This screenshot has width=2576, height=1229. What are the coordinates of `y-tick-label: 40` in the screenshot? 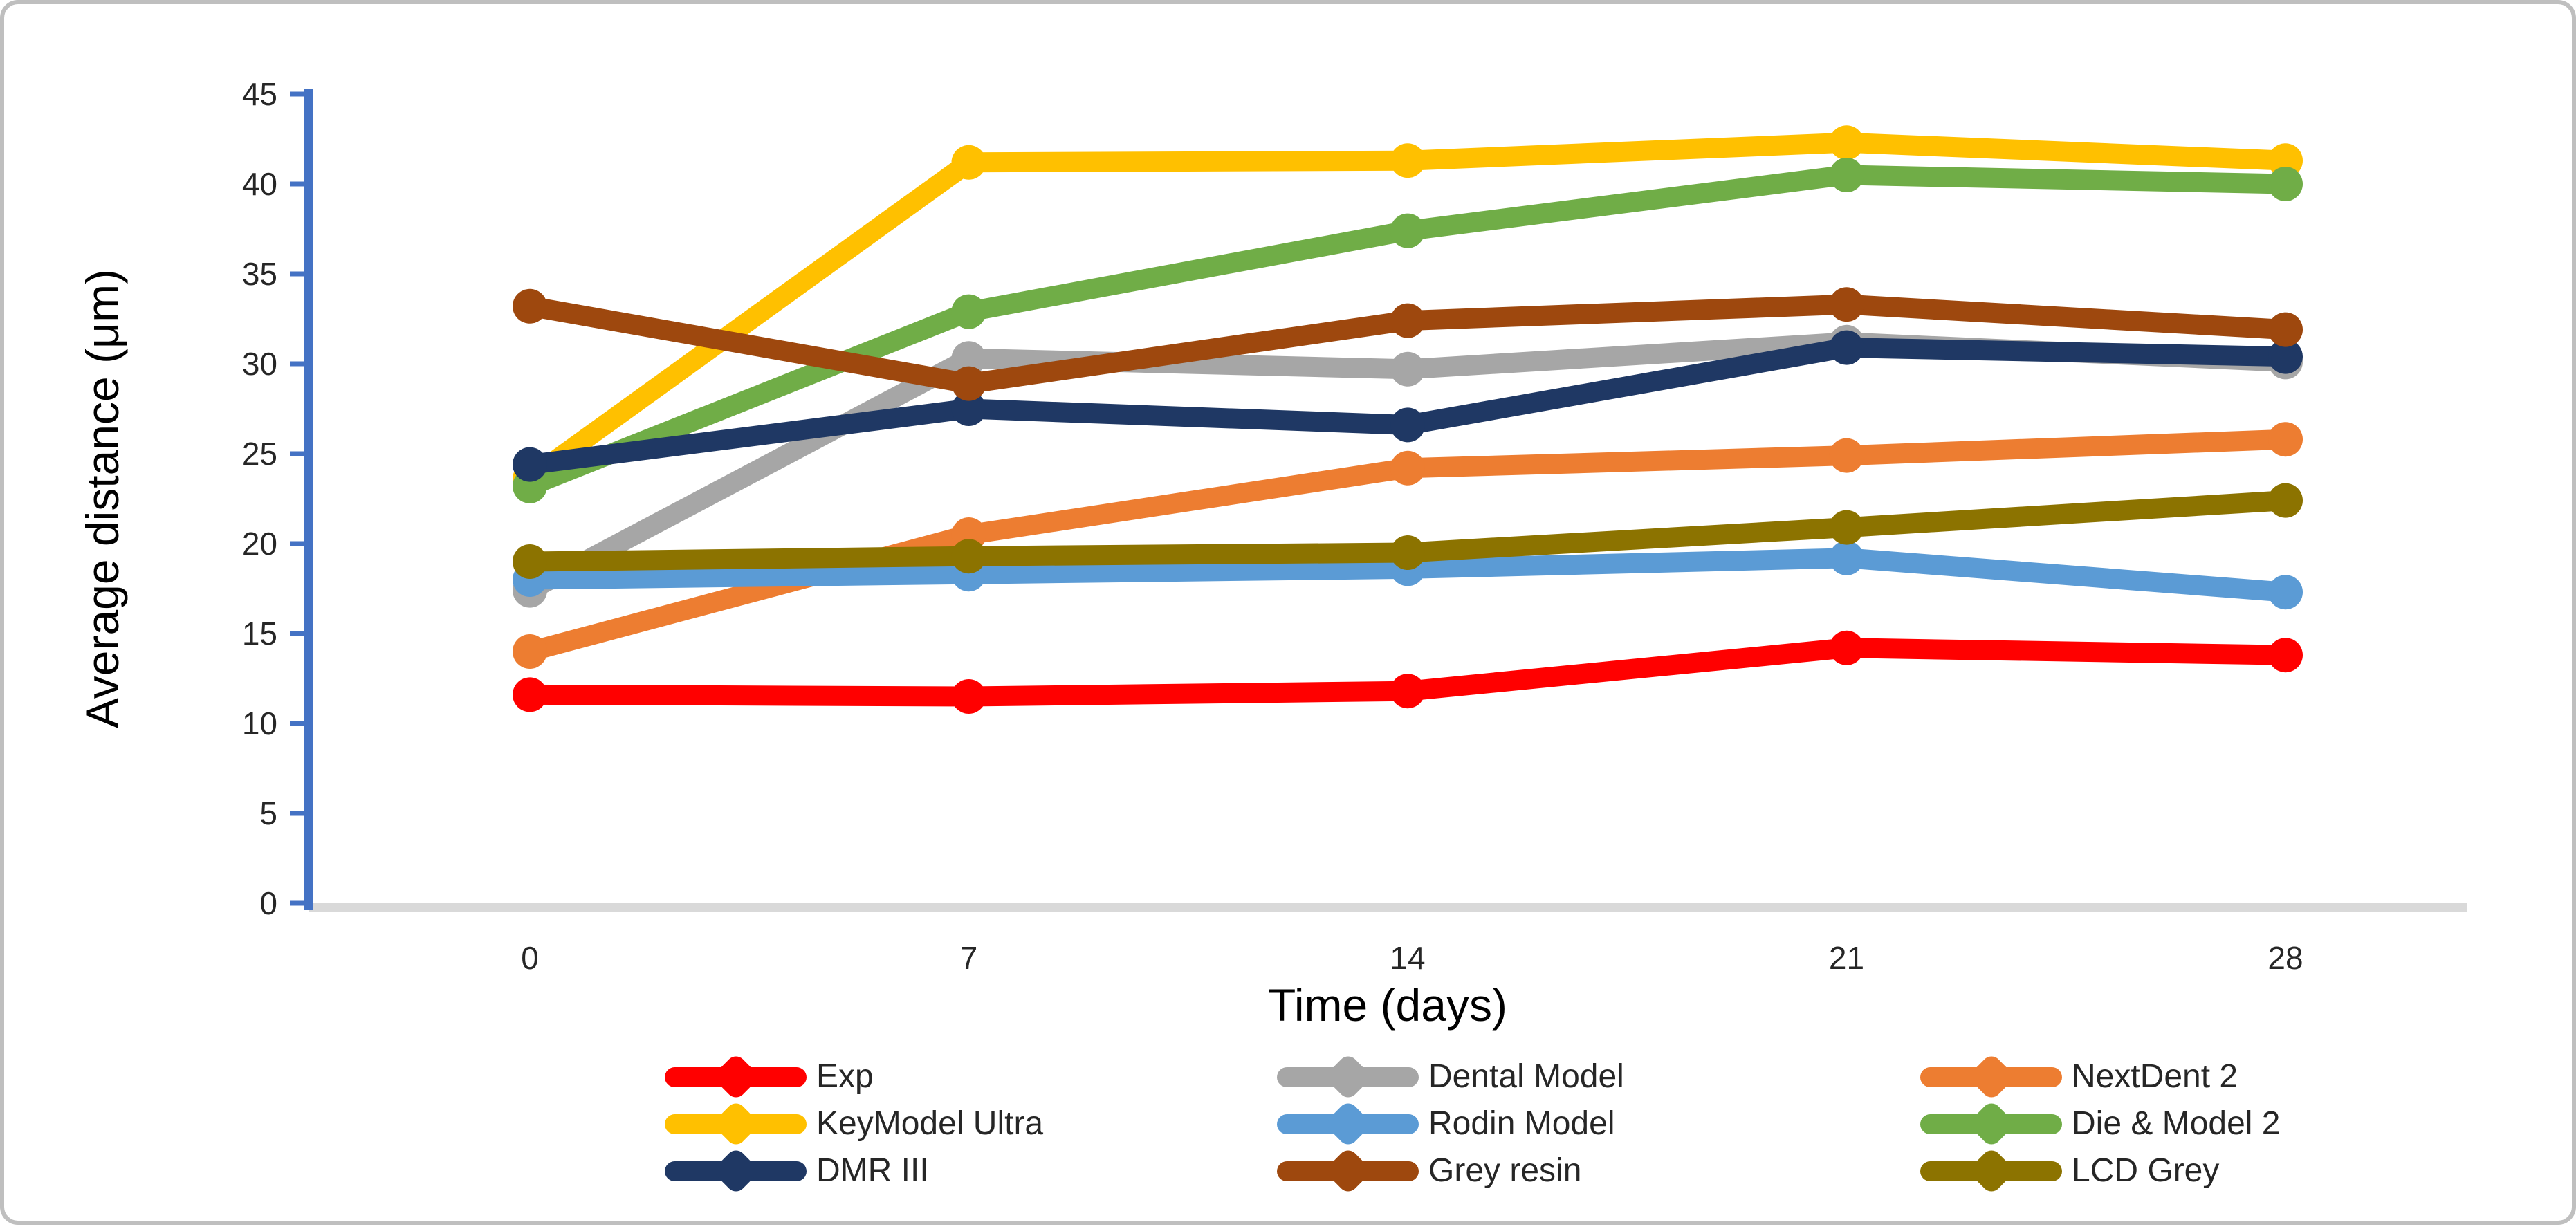 It's located at (259, 184).